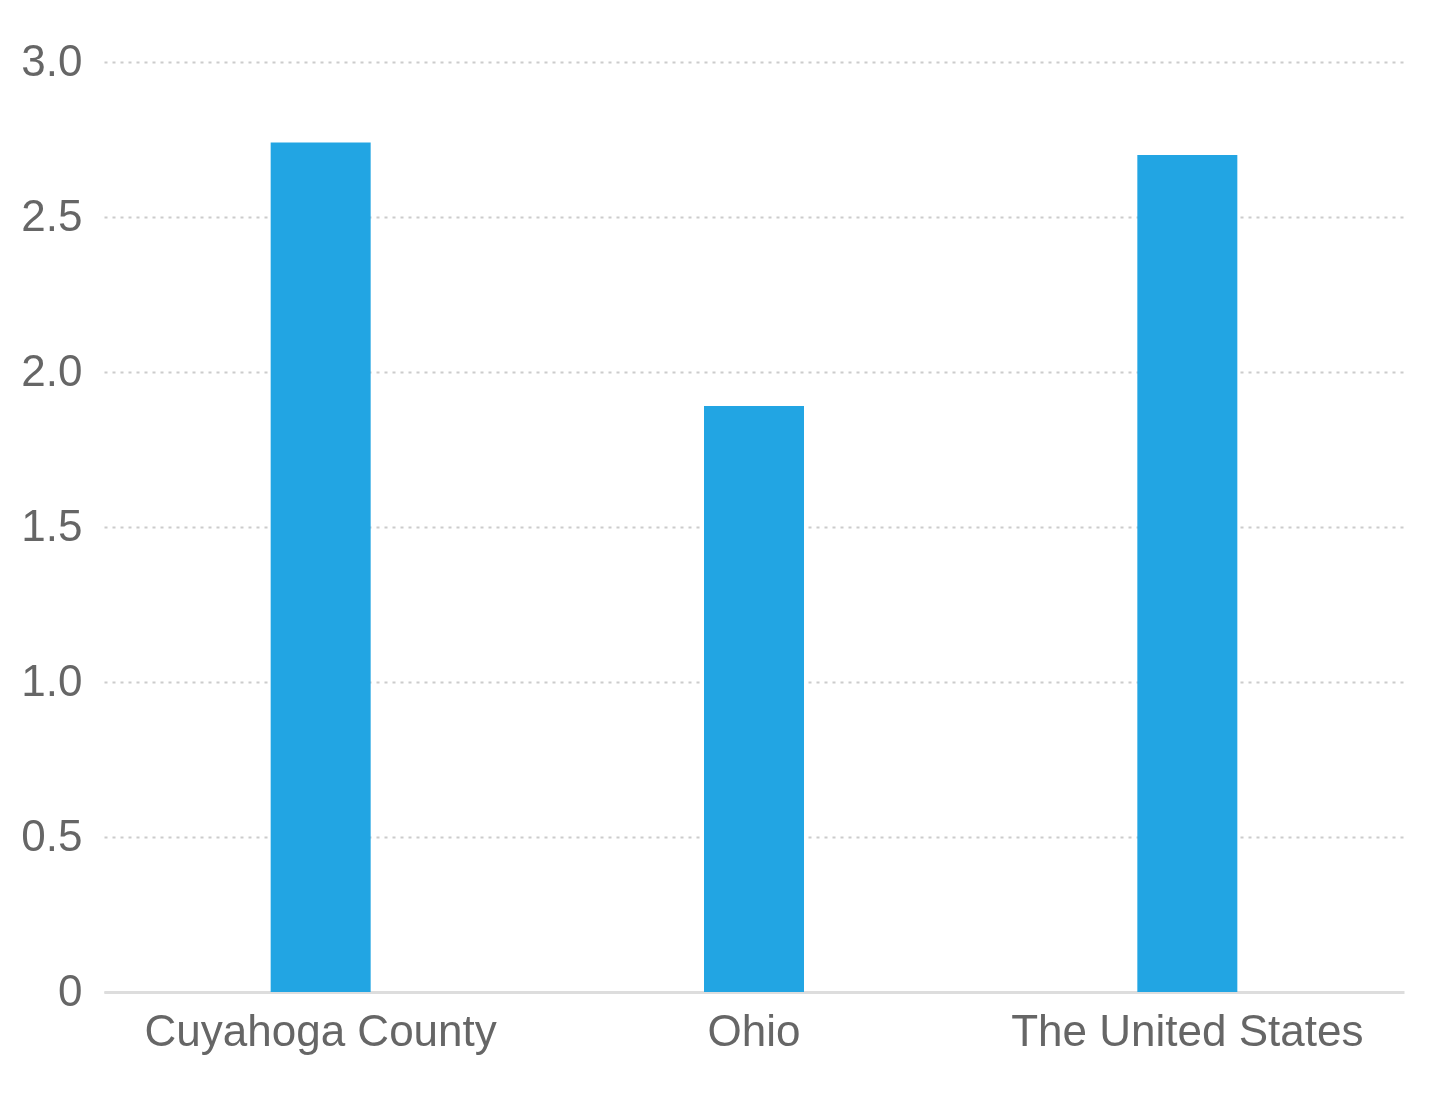 Image resolution: width=1442 pixels, height=1102 pixels. What do you see at coordinates (52, 370) in the screenshot?
I see `y-tick-label: 2.0` at bounding box center [52, 370].